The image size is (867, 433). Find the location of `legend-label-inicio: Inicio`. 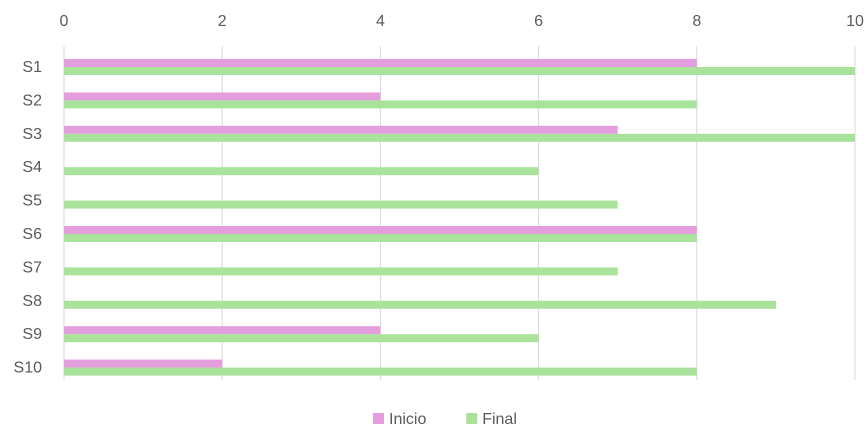

legend-label-inicio: Inicio is located at coordinates (407, 419).